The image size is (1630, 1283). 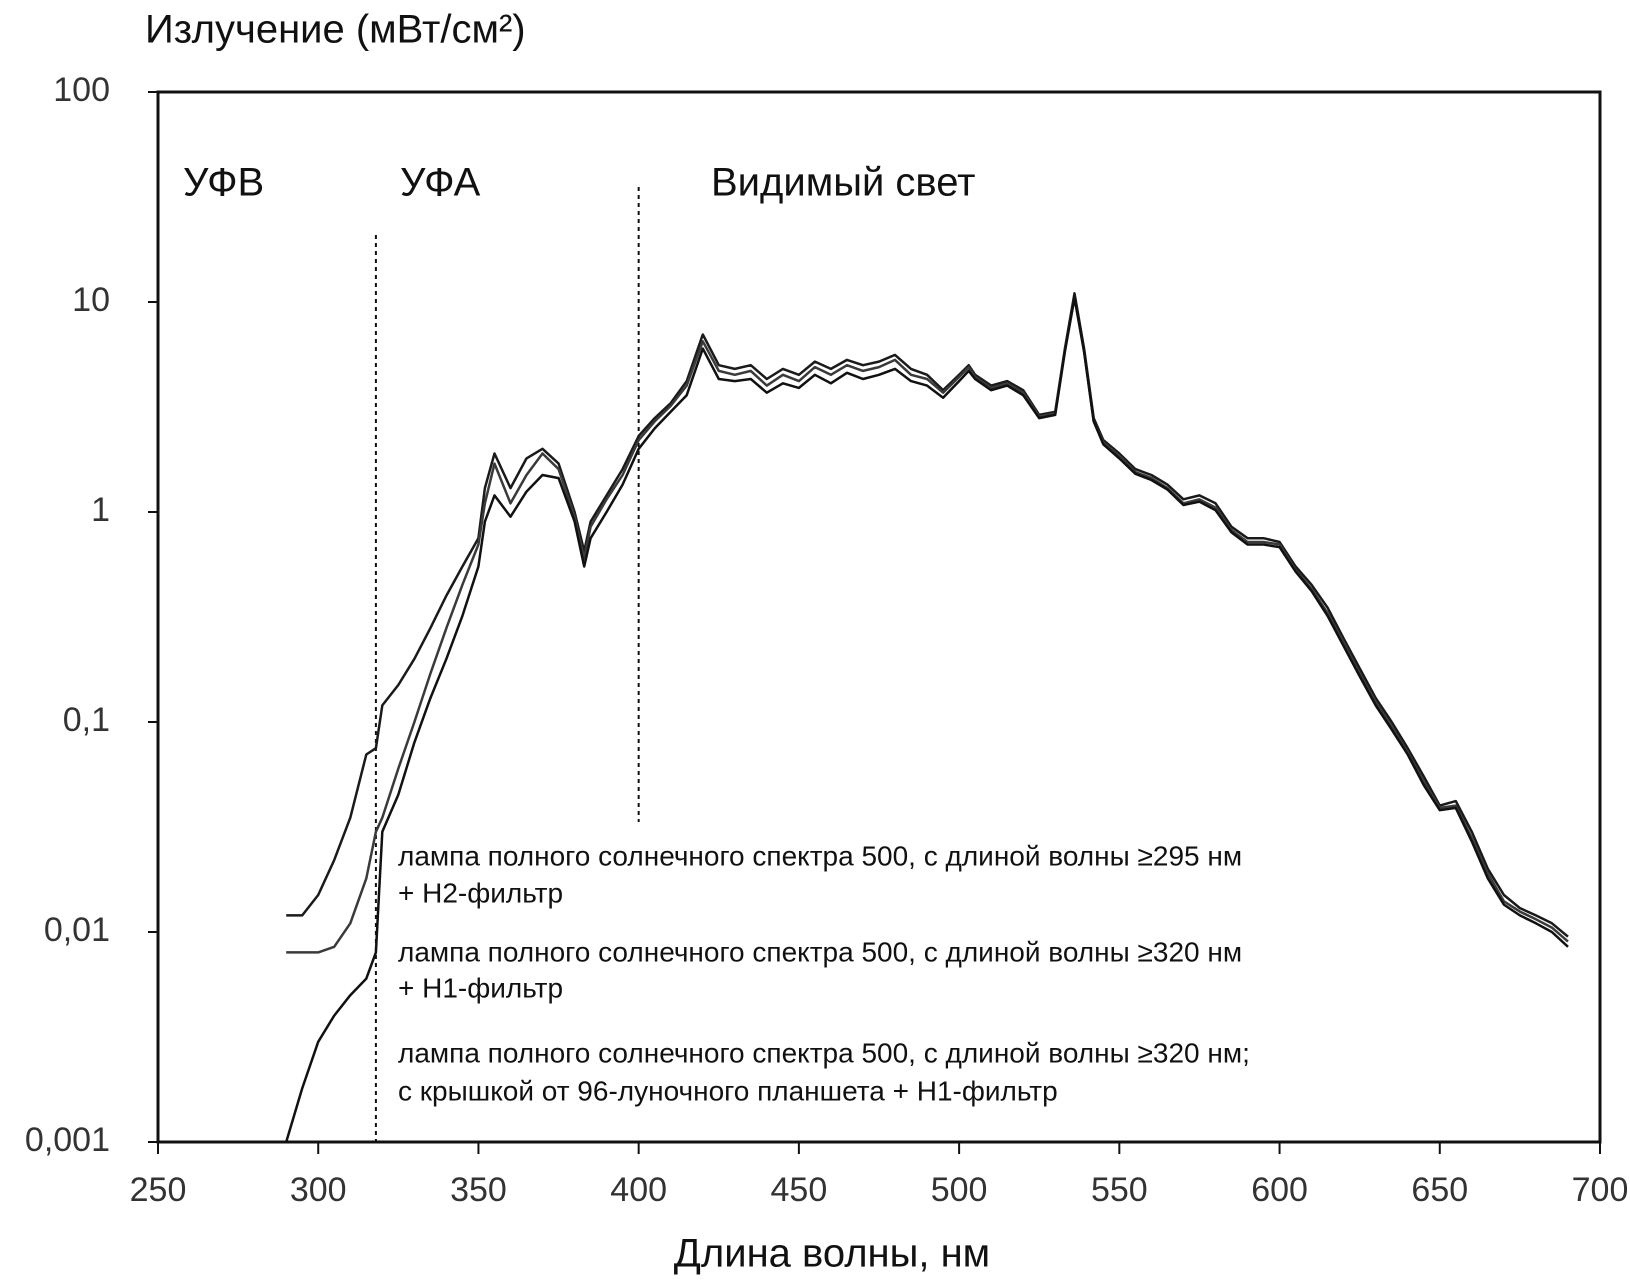 I want to click on y-tick-label: 0,1, so click(x=86, y=720).